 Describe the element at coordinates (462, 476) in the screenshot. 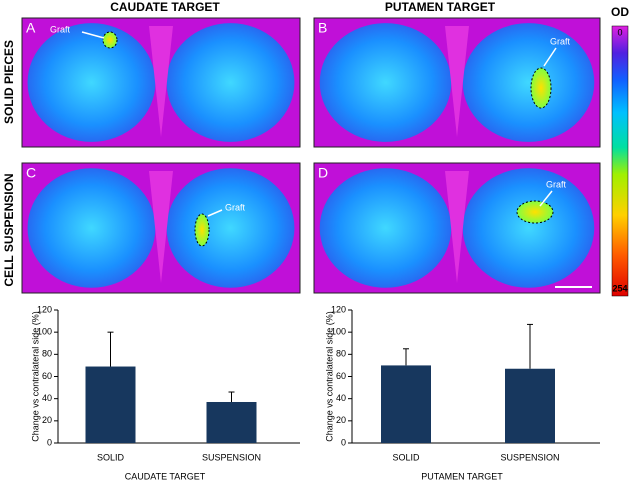

I see `x-axis-label: PUTAMEN TARGET` at that location.